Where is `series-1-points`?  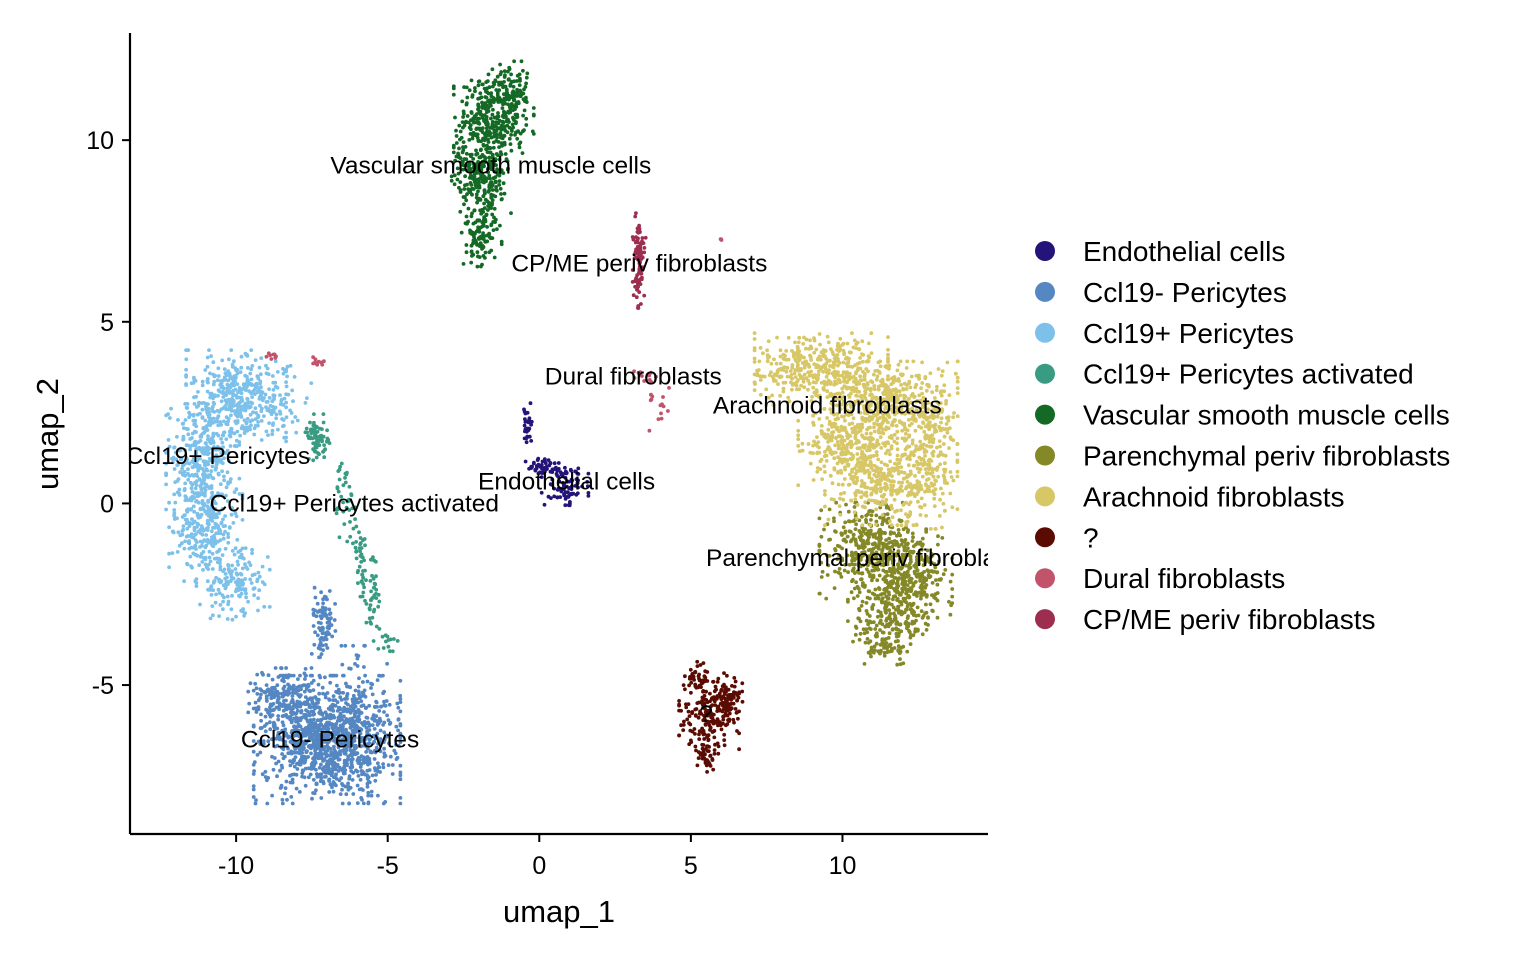 series-1-points is located at coordinates (324, 695).